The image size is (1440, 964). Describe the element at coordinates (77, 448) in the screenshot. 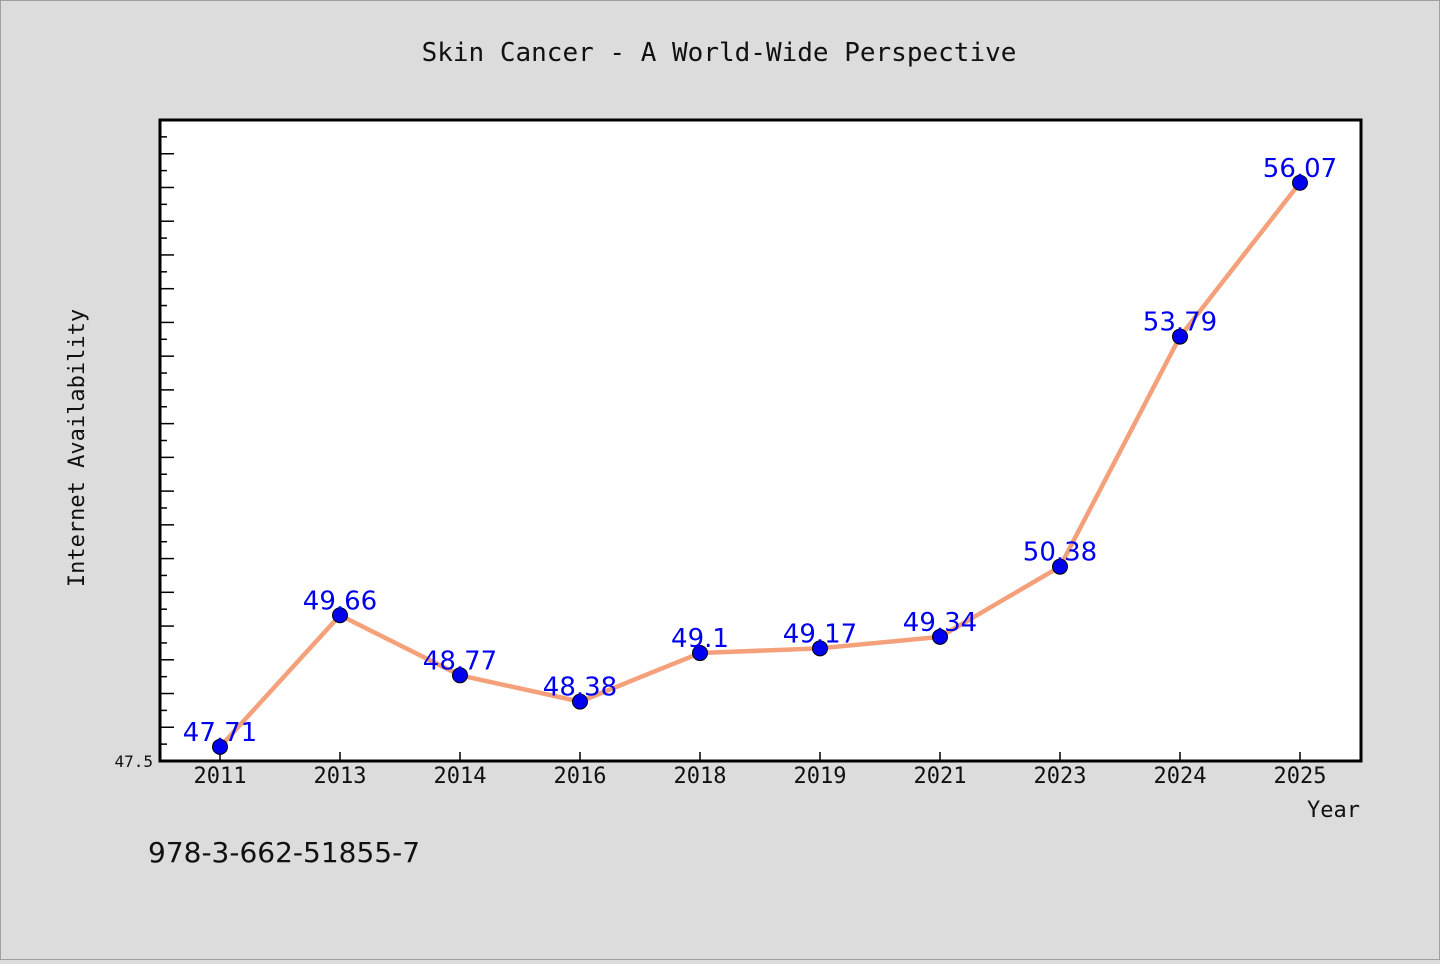

I see `y-axis-label: Internet Availability` at that location.